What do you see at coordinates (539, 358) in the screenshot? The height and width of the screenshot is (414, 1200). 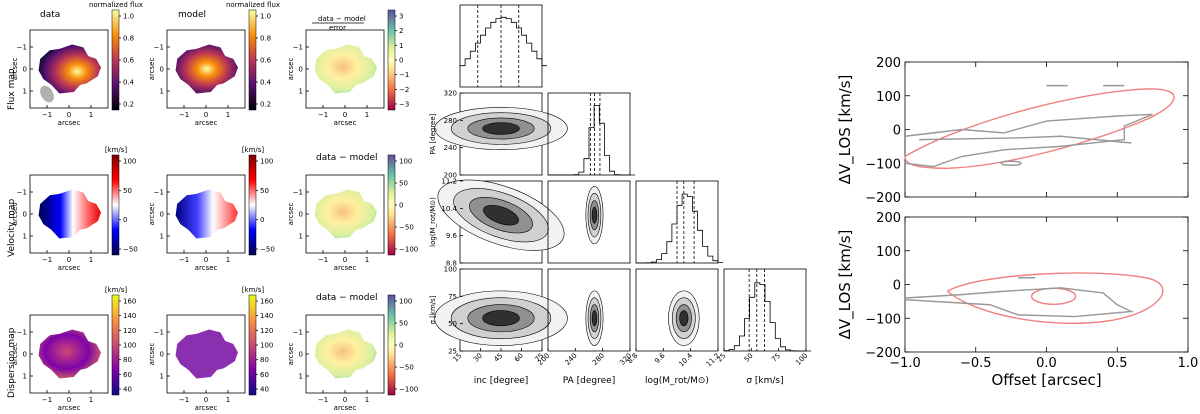 I see `x-tick-label: 75` at bounding box center [539, 358].